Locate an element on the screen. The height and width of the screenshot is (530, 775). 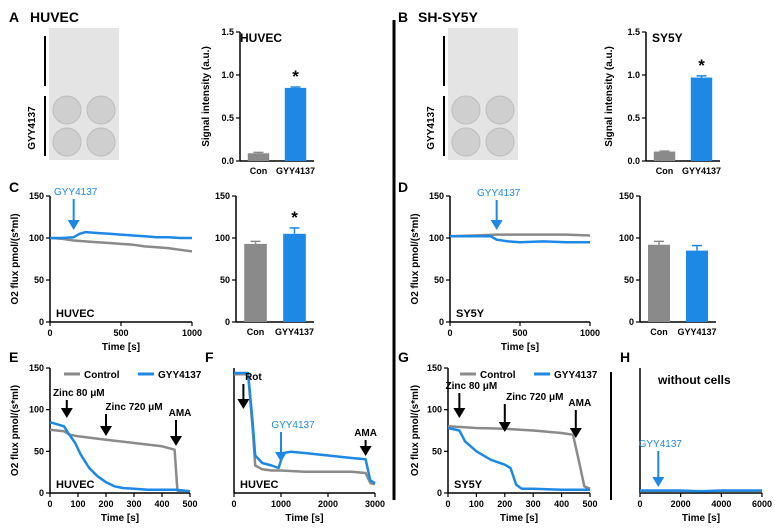
chart-e-y-tick-label: 0 is located at coordinates (41, 493).